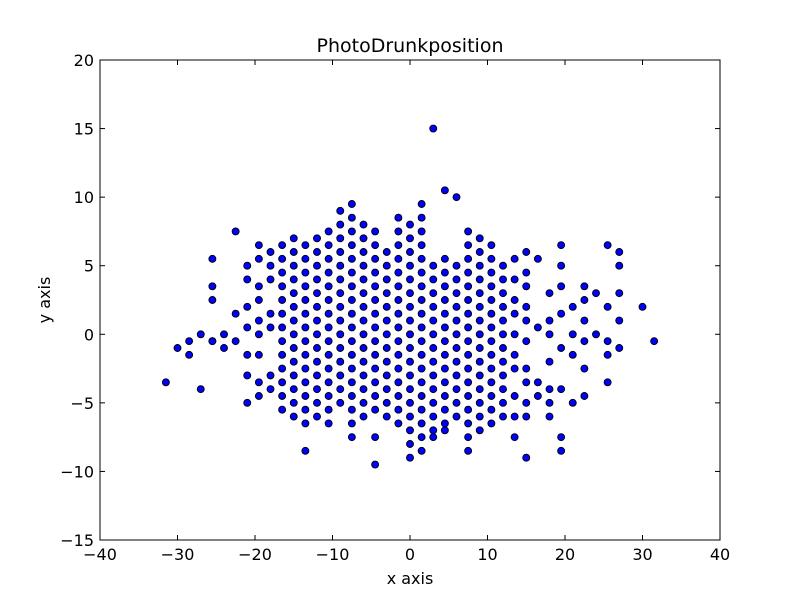  I want to click on x-tick-label: −10, so click(333, 554).